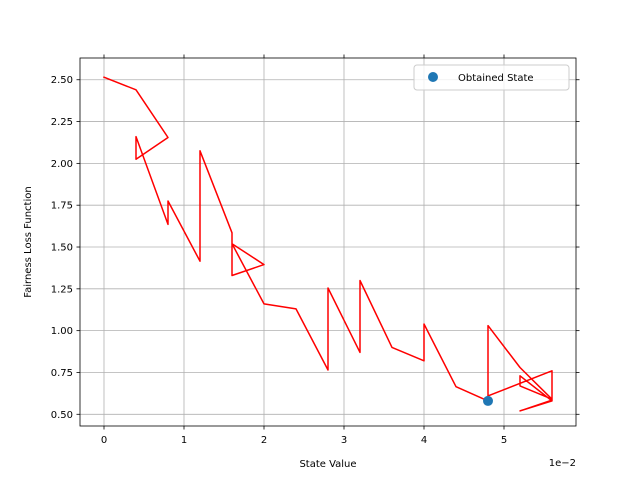 This screenshot has width=640, height=480. I want to click on x-axis-offset-label: 1e−2, so click(562, 463).